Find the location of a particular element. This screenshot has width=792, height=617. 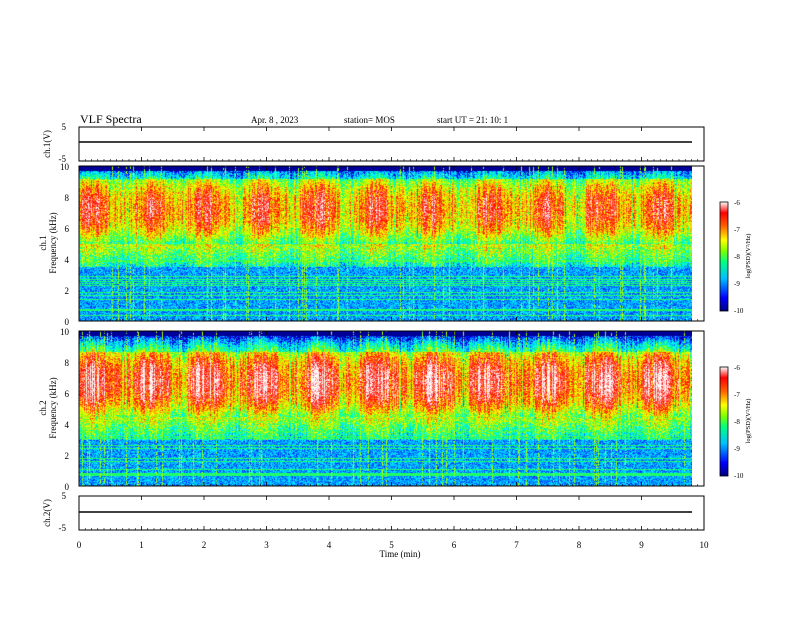

x-tick-label-2: 2 is located at coordinates (204, 545).